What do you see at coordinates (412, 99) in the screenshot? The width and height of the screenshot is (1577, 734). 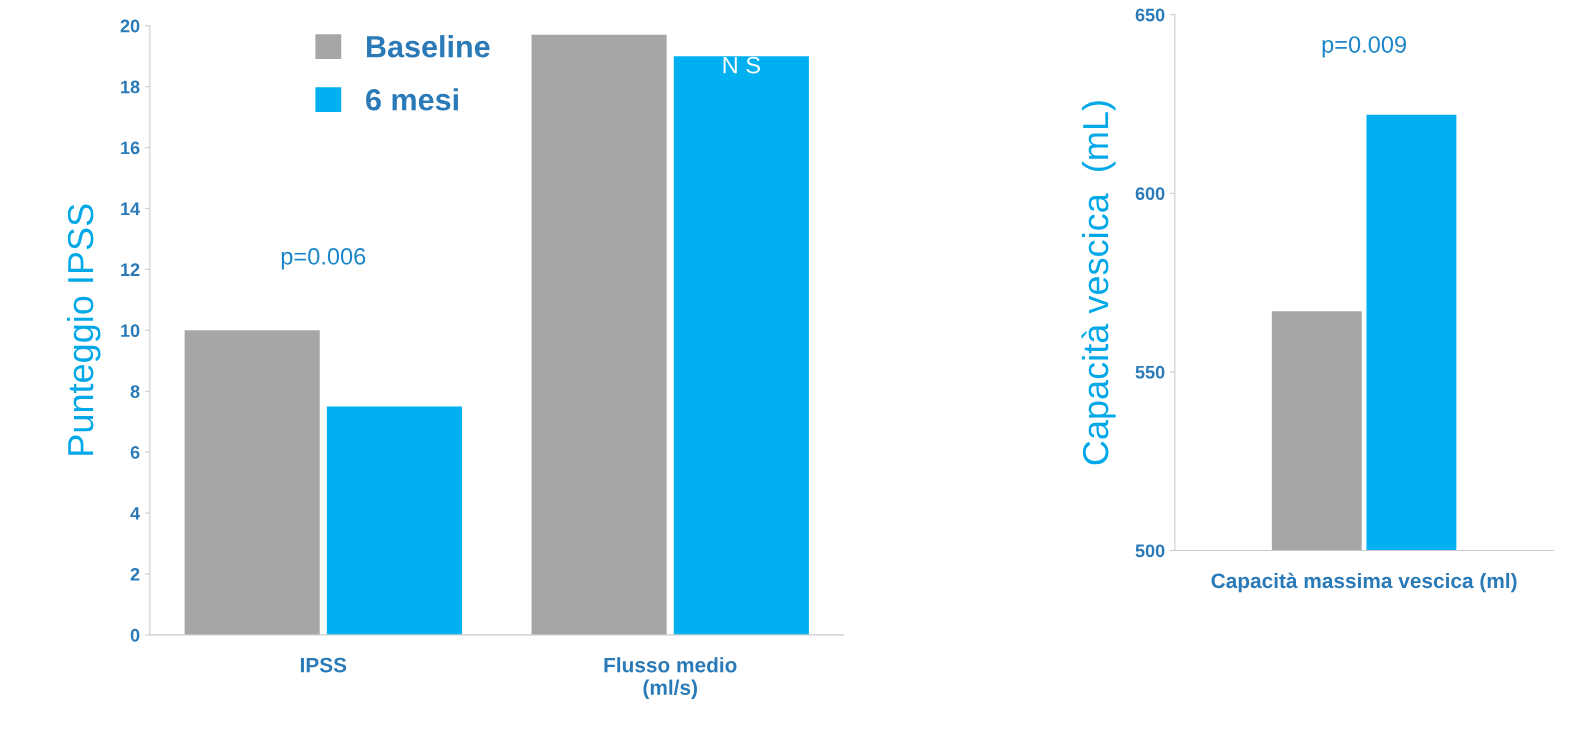 I see `legend-label: 6 mesi` at bounding box center [412, 99].